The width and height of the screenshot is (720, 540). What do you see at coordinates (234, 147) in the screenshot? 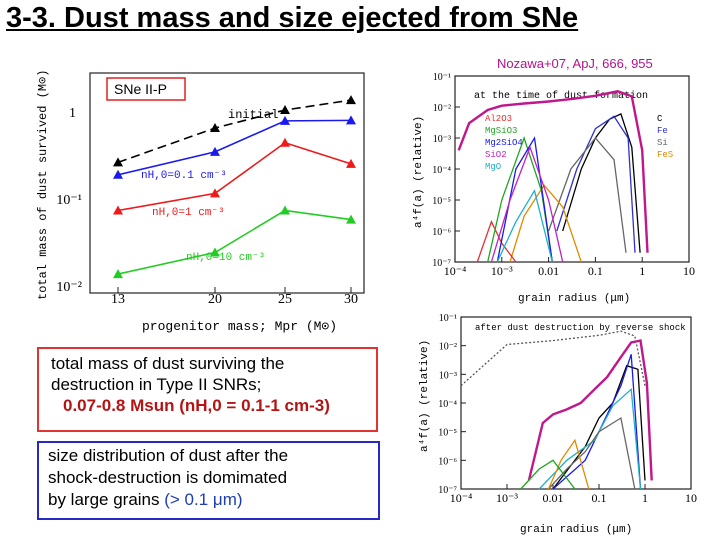
I see `series-nh-0-0-1-cm-line` at bounding box center [234, 147].